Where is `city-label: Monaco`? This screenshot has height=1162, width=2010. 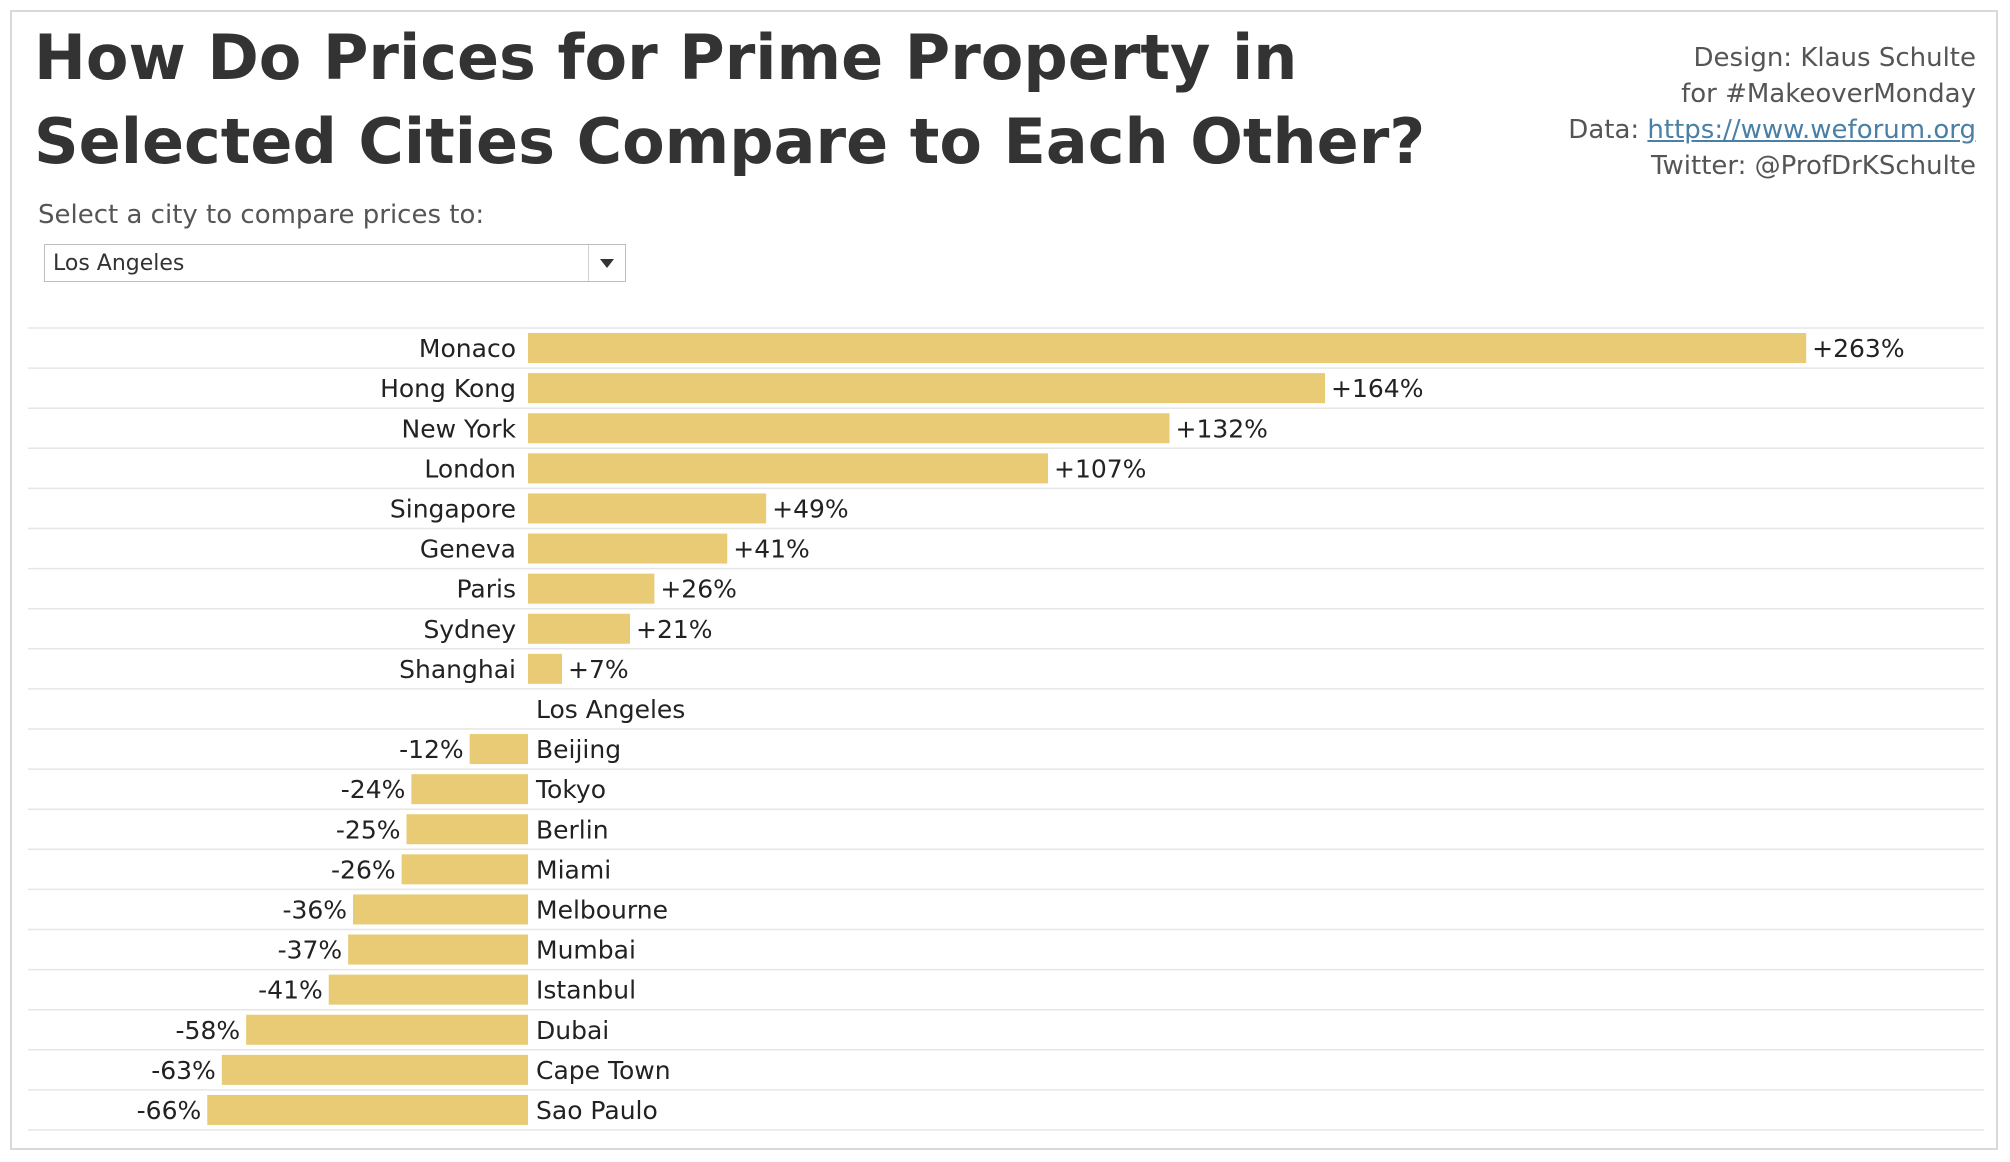 city-label: Monaco is located at coordinates (467, 348).